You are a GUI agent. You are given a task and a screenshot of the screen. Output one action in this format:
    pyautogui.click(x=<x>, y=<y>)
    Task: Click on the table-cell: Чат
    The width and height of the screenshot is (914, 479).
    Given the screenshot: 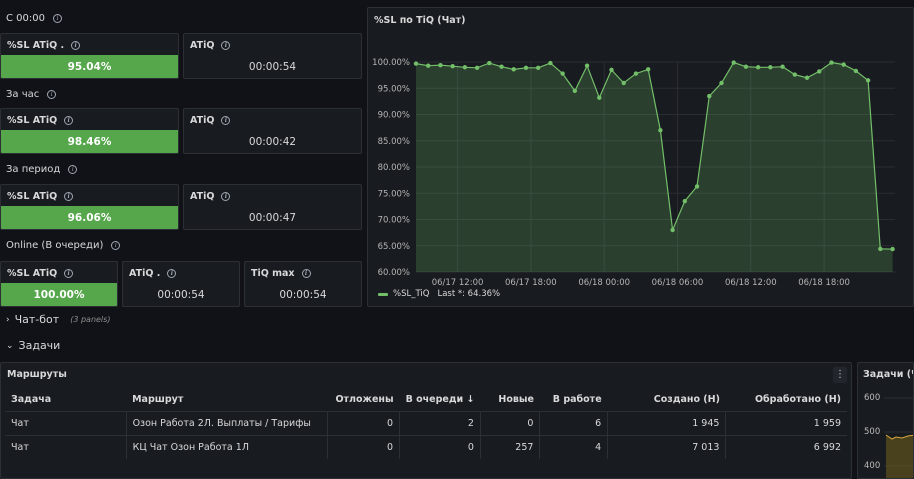 What is the action you would take?
    pyautogui.click(x=66, y=422)
    